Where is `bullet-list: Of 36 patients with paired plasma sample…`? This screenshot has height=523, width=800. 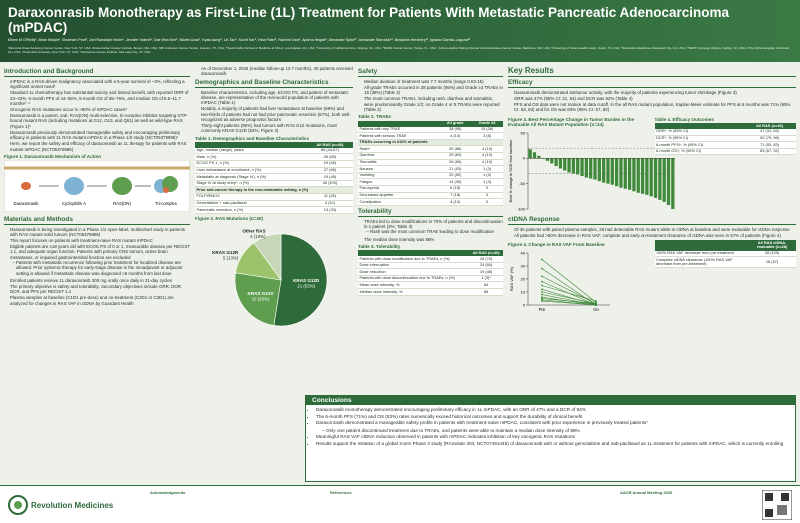
bullet-list: Of 36 patients with paired plasma sample… is located at coordinates (652, 232).